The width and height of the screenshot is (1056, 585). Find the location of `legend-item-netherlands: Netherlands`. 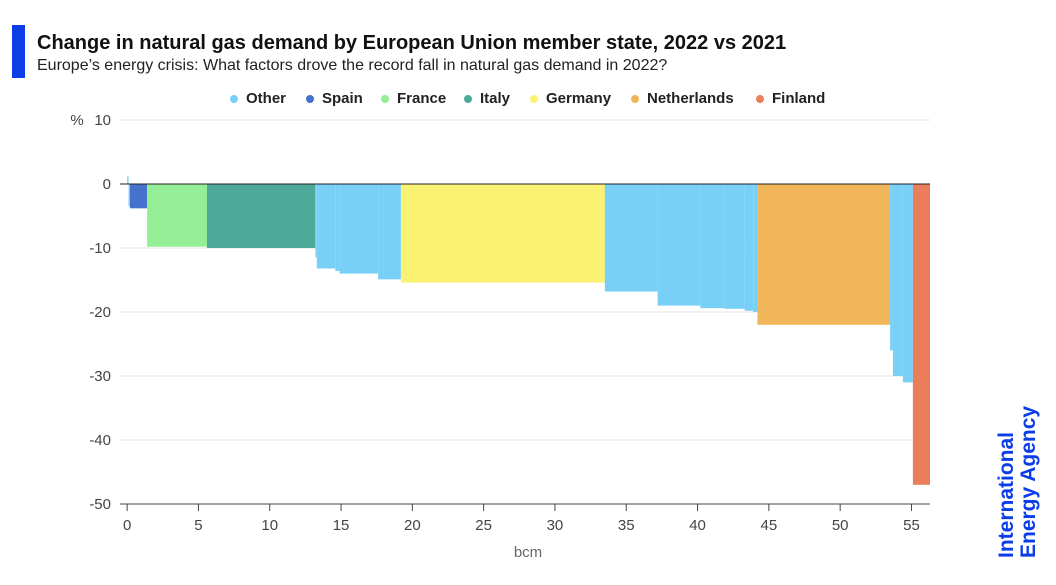

legend-item-netherlands: Netherlands is located at coordinates (682, 98).